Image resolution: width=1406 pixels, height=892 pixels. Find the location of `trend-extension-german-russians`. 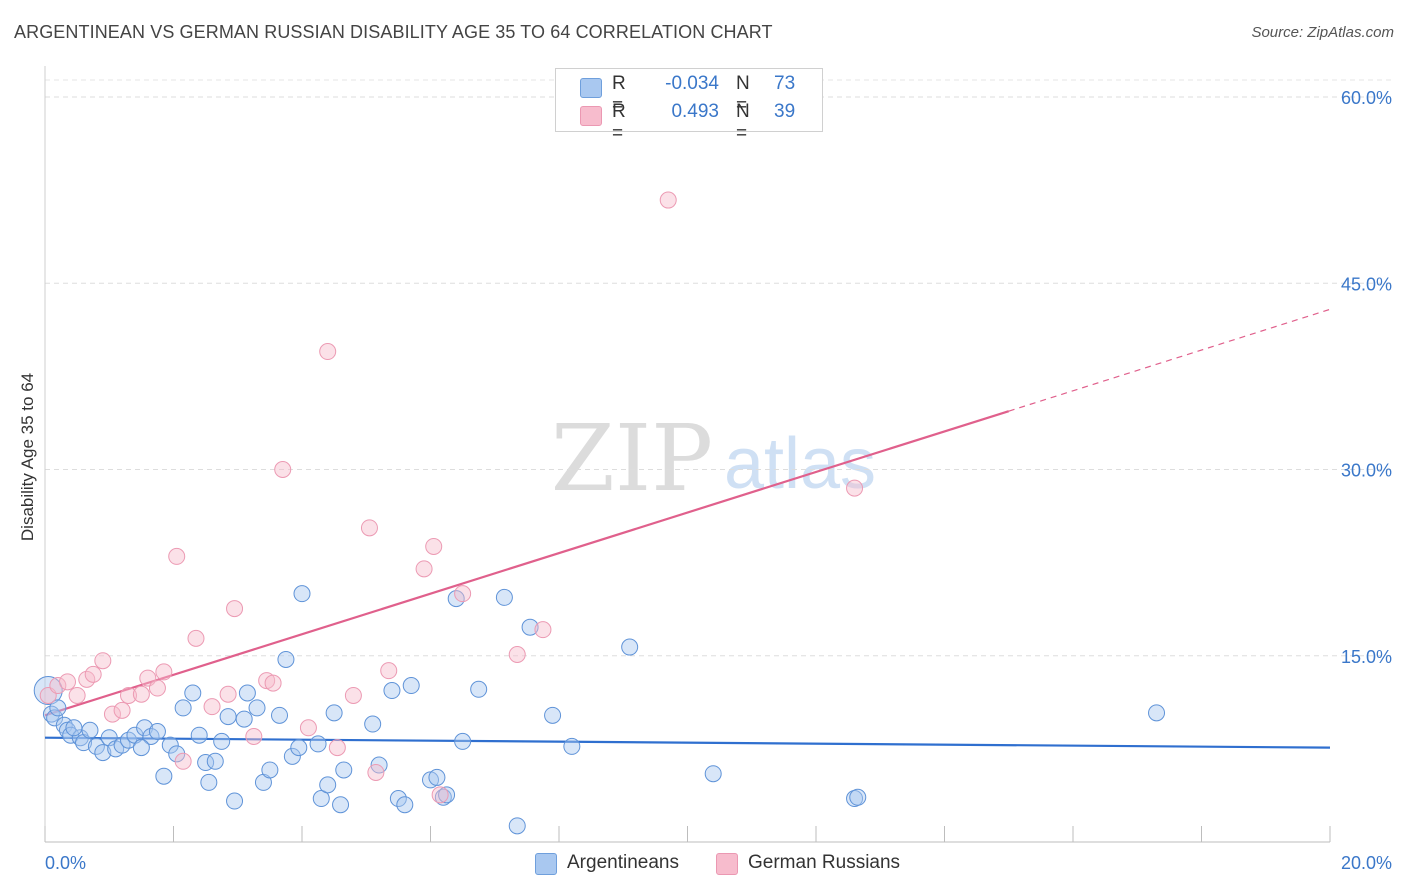

trend-extension-german-russians is located at coordinates (1169, 360).